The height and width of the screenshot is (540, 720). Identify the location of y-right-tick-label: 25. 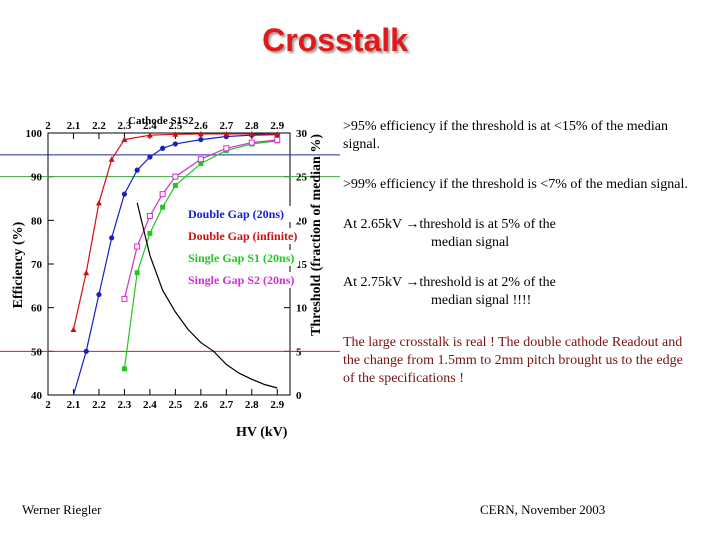
(302, 178).